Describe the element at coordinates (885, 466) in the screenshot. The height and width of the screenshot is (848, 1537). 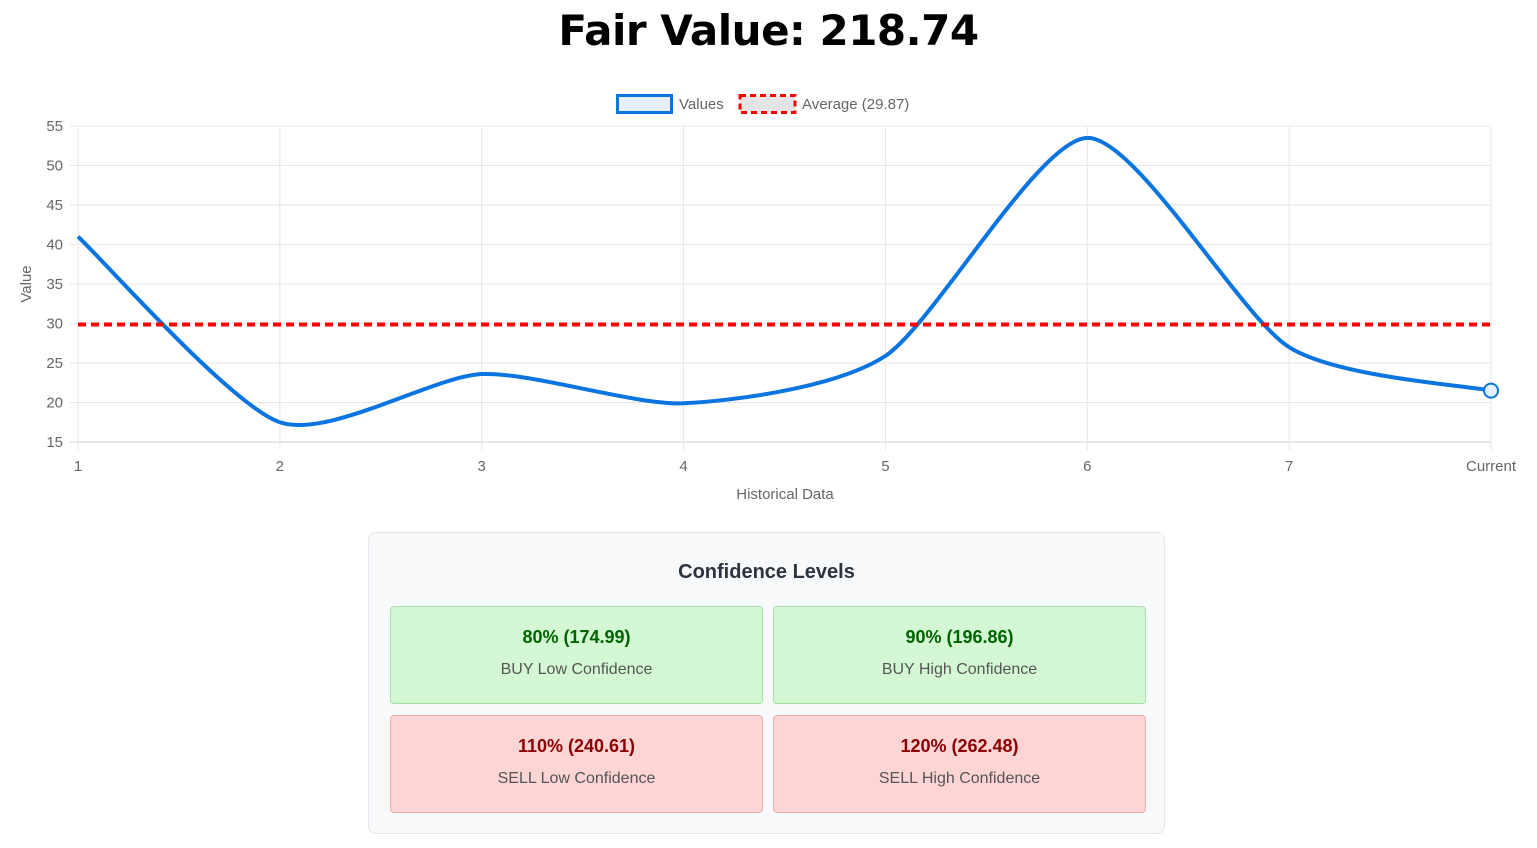
I see `x-tick-label: 5` at that location.